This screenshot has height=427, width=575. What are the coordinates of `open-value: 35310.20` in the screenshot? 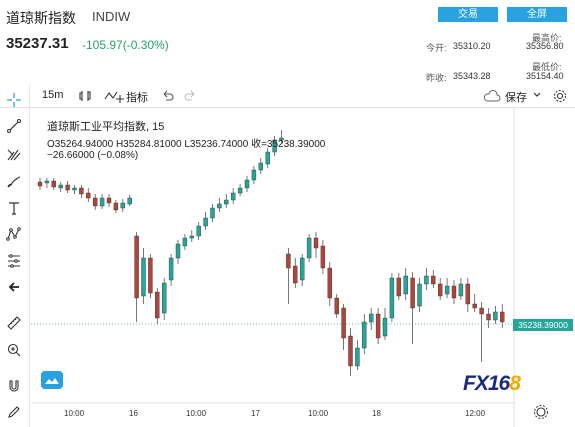 It's located at (472, 46).